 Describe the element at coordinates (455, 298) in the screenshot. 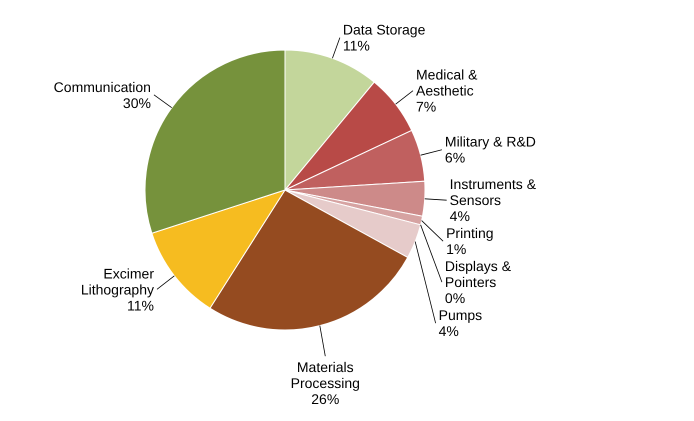

I see `text: 0%` at that location.